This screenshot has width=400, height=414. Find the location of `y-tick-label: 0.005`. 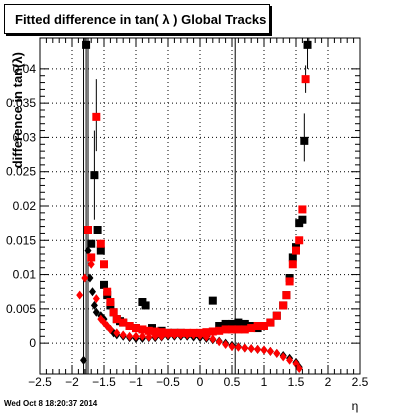

y-tick-label: 0.005 is located at coordinates (21, 309).